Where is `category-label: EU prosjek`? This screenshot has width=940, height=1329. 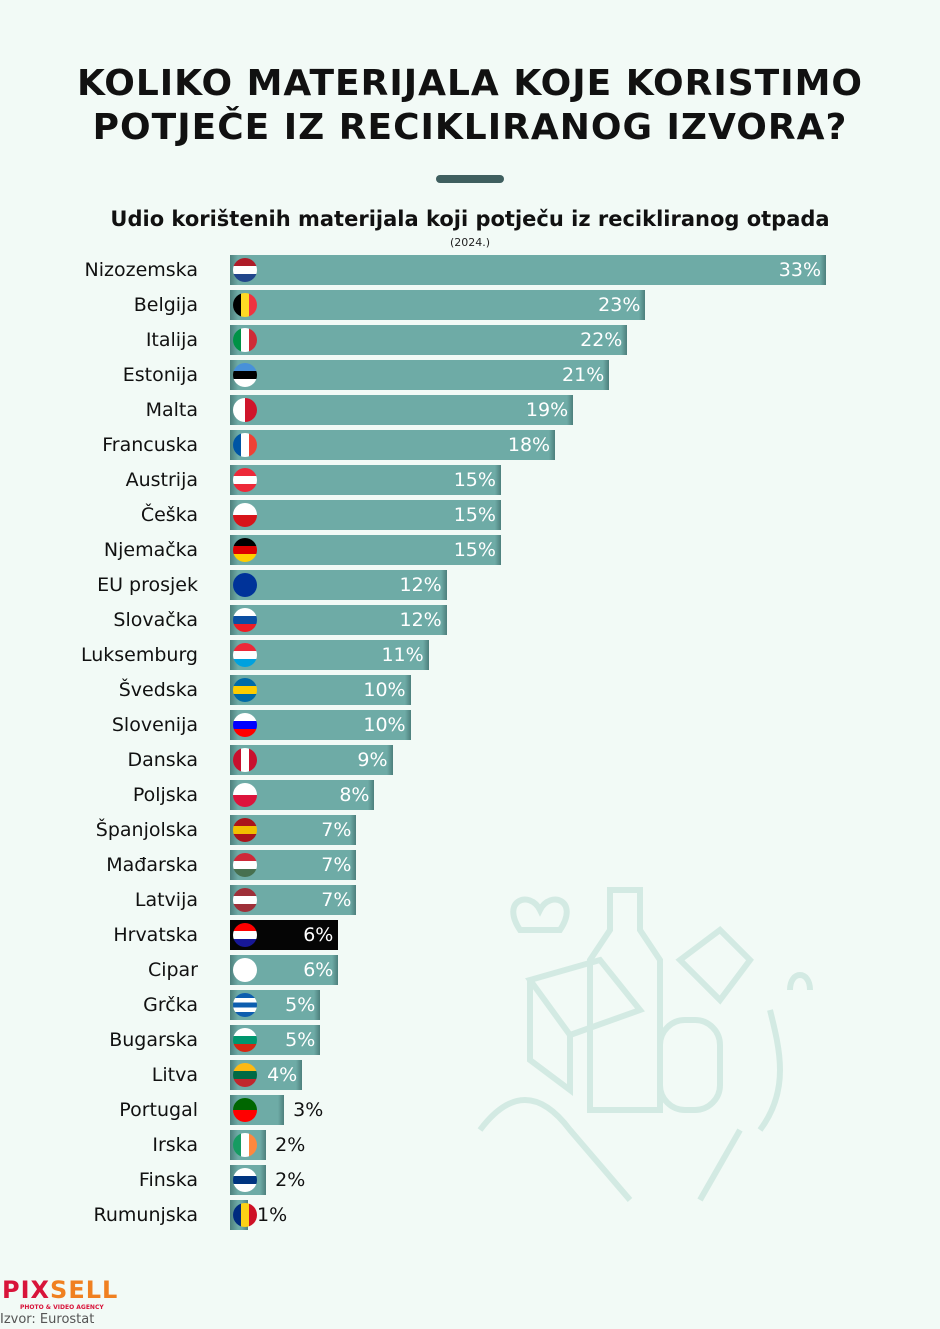
category-label: EU prosjek is located at coordinates (147, 585).